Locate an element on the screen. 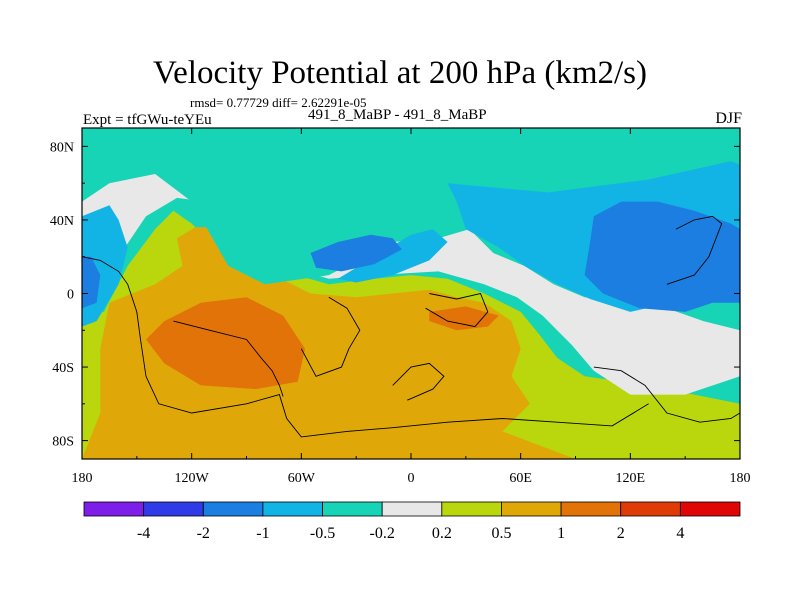 Image resolution: width=800 pixels, height=600 pixels. x-tick-label: 60E is located at coordinates (520, 478).